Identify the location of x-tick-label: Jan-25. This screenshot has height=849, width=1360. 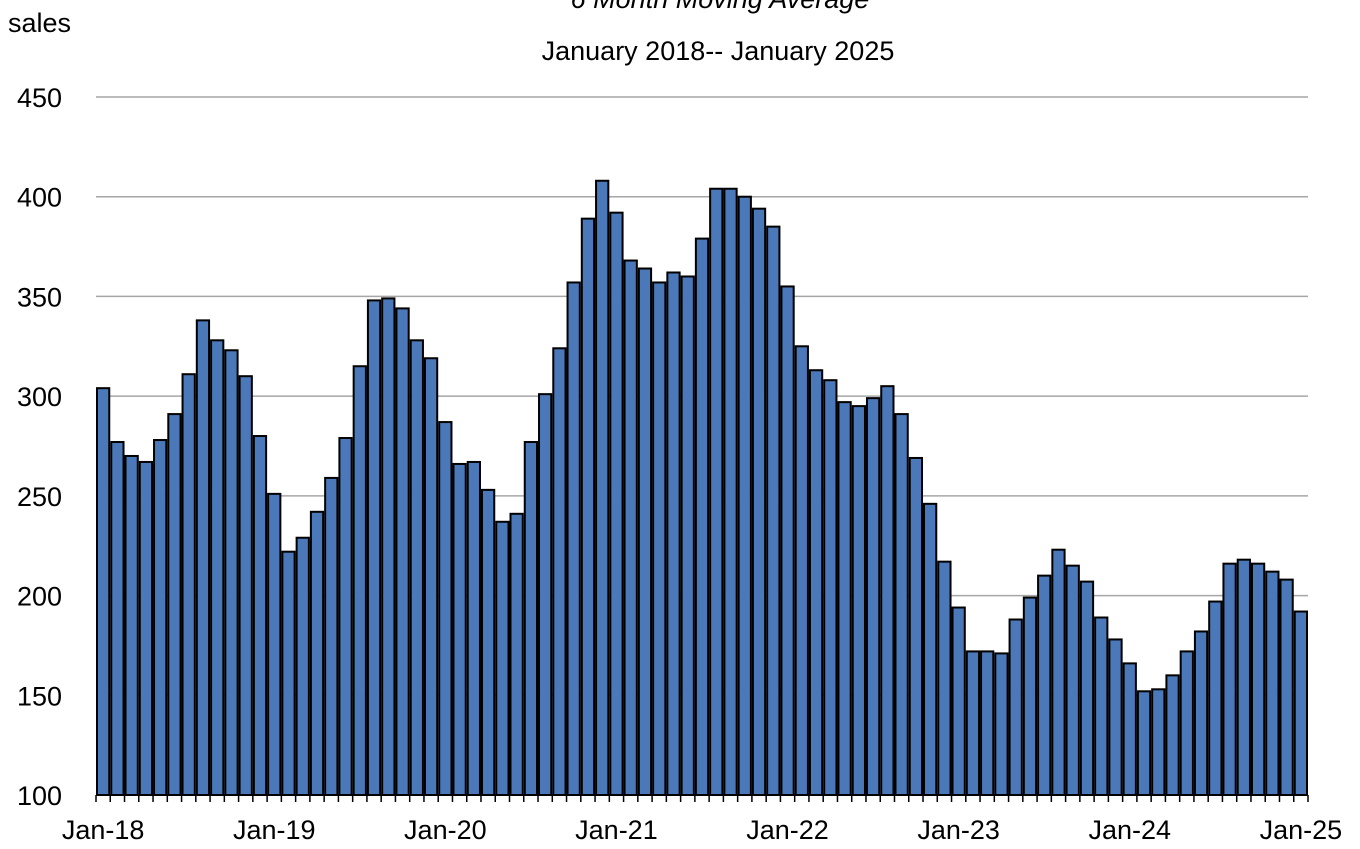
(1301, 830).